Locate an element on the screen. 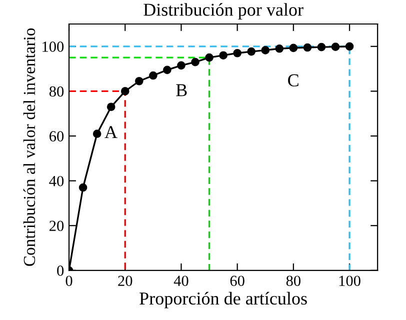 The width and height of the screenshot is (406, 320). x-tick-label: 0 is located at coordinates (69, 281).